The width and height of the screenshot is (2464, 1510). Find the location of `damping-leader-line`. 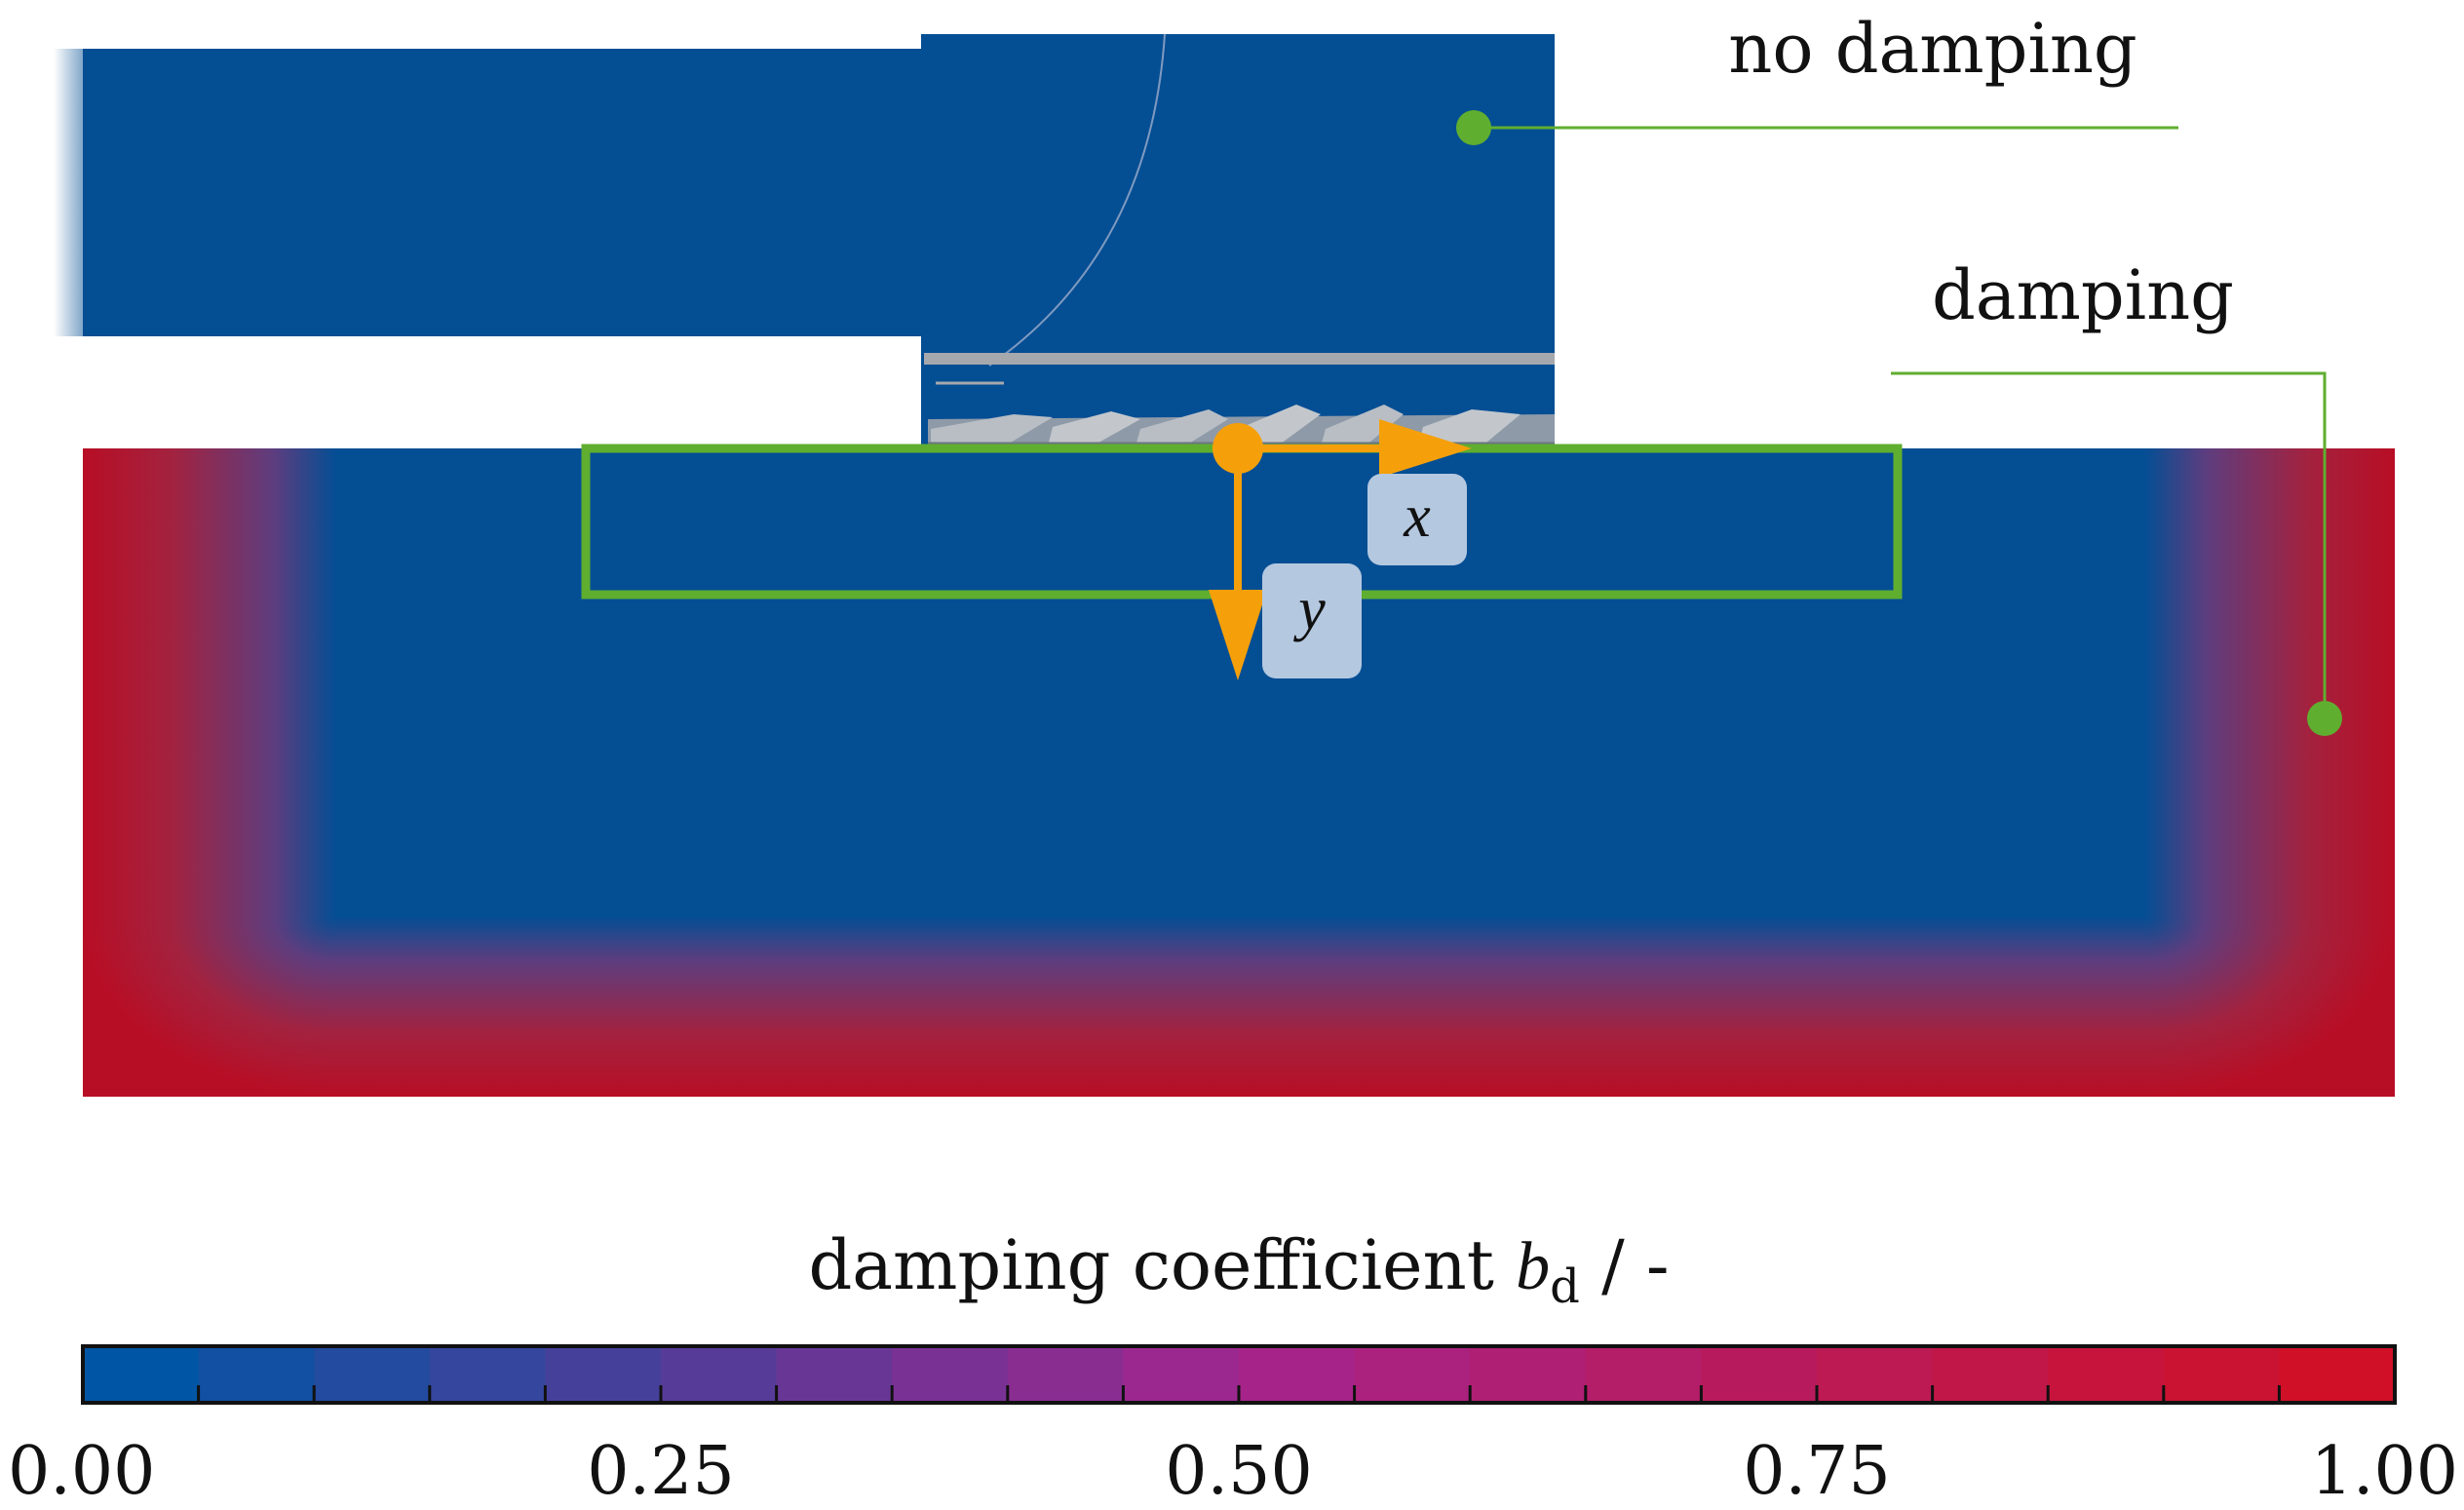

damping-leader-line is located at coordinates (2109, 544).